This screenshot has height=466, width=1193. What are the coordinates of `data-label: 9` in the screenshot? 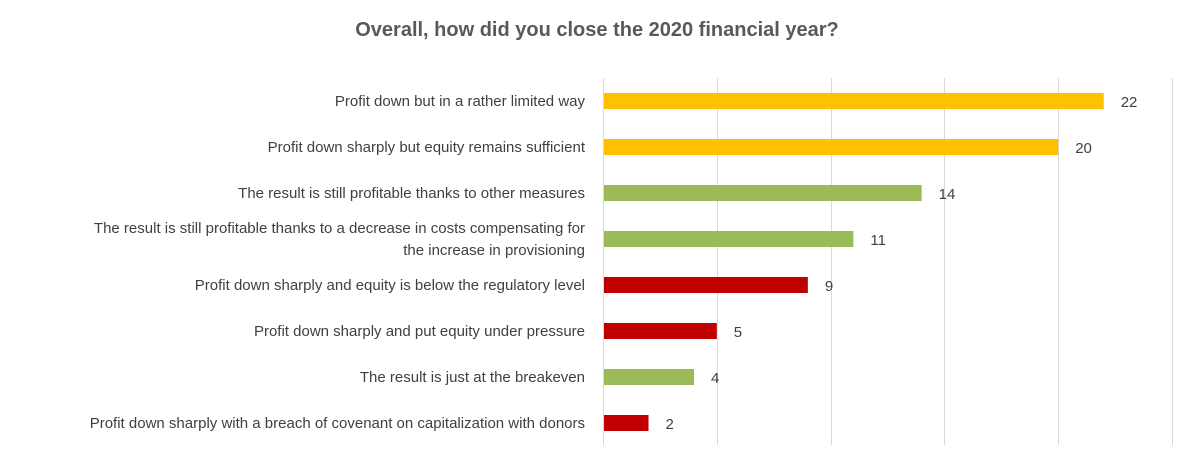 It's located at (829, 286).